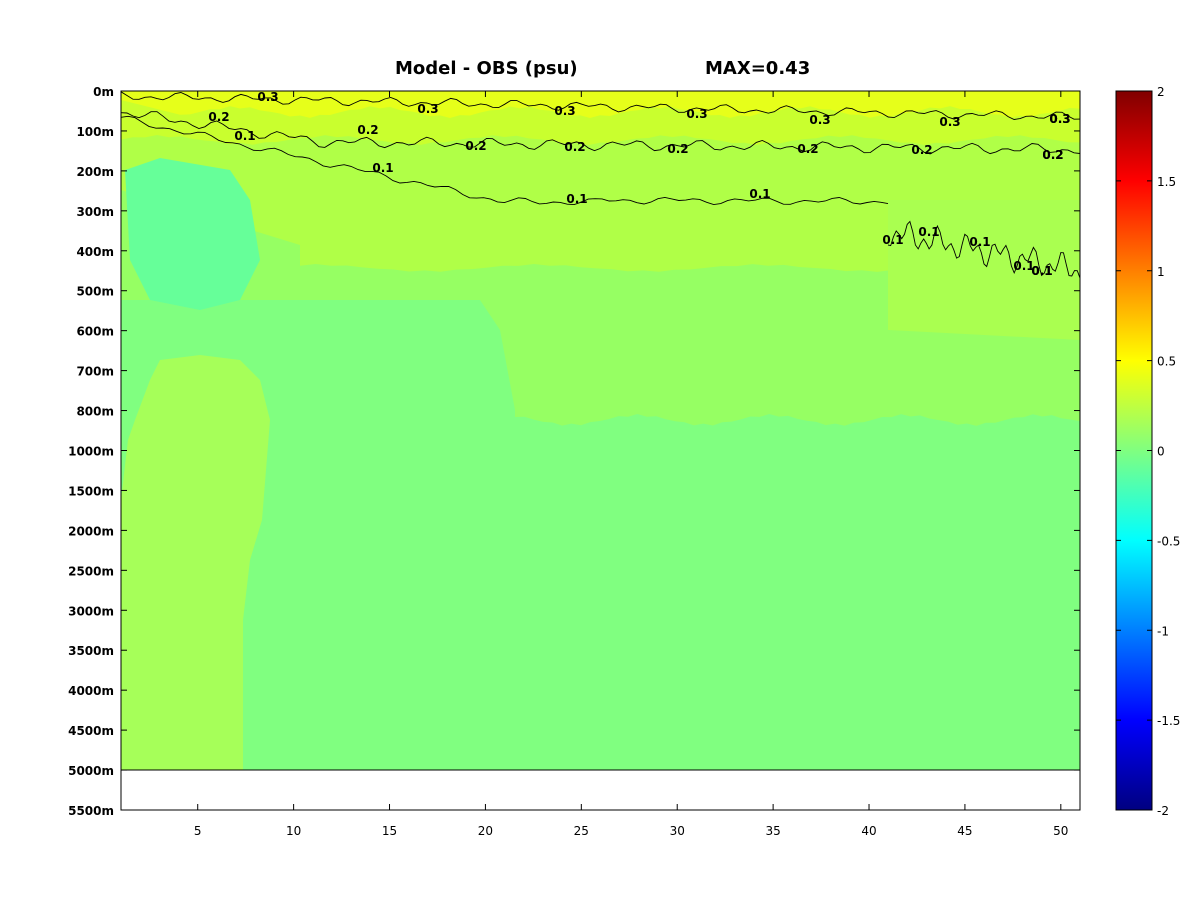 The image size is (1200, 900). What do you see at coordinates (486, 68) in the screenshot?
I see `chart-title: Model - OBS (psu)` at bounding box center [486, 68].